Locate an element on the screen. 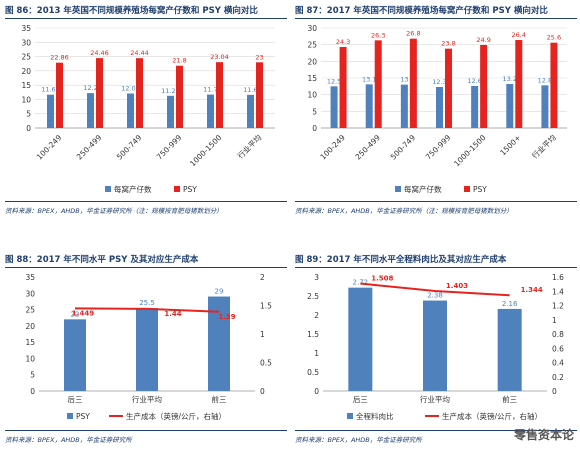 Image resolution: width=580 pixels, height=451 pixels. data-label: 26.4 is located at coordinates (519, 35).